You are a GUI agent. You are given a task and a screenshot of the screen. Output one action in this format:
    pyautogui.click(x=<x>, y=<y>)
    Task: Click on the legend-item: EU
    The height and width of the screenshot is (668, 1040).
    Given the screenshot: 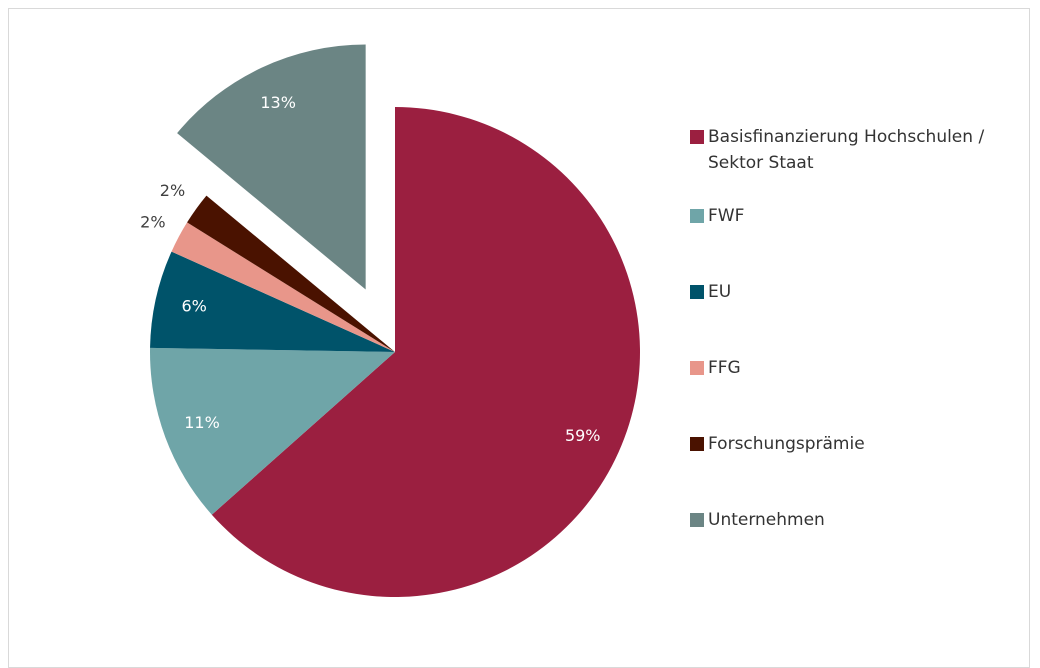 What is the action you would take?
    pyautogui.click(x=860, y=317)
    